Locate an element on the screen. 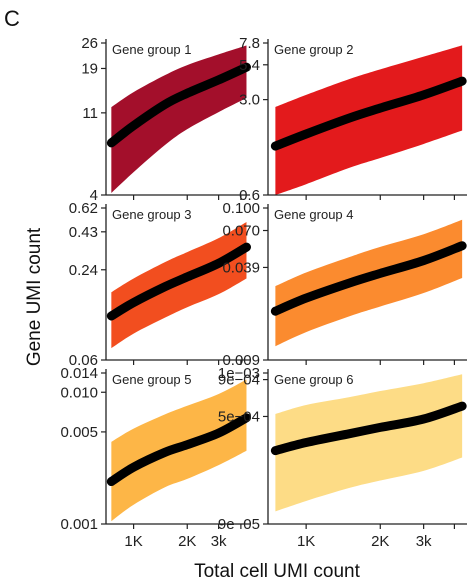  y-tick-label: 0.43 is located at coordinates (83, 232).